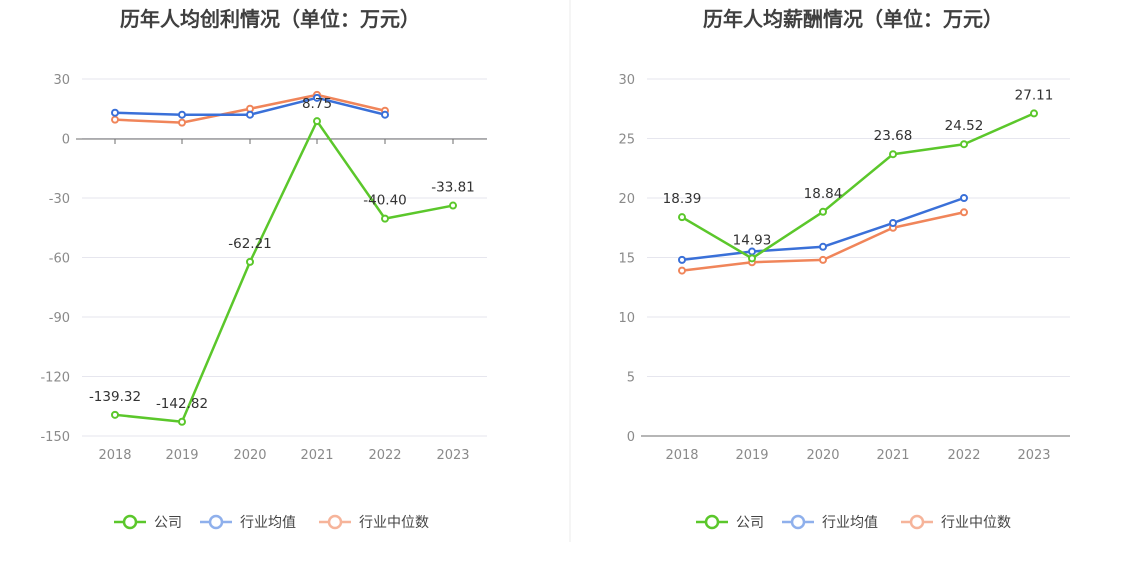 This screenshot has width=1134, height=582. I want to click on chart-title: 历年人均创利情况（单位：万元）, so click(270, 19).